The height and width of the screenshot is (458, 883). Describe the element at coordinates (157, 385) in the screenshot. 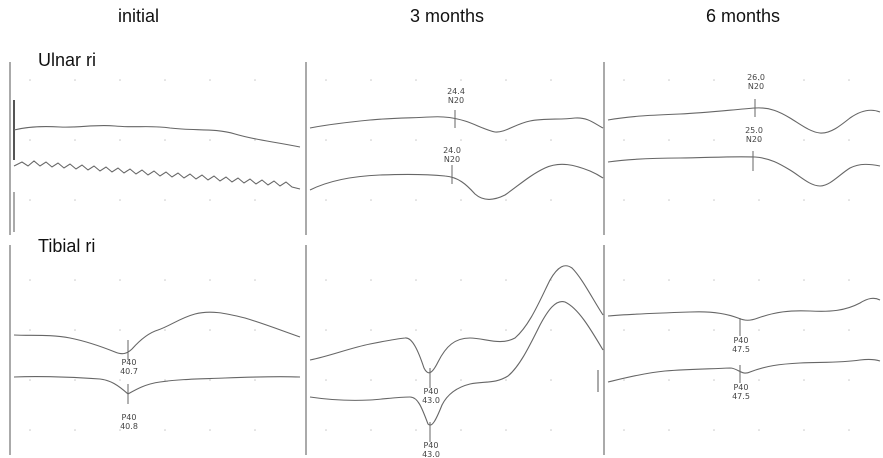

I see `trace-tibial-initial-lower` at that location.